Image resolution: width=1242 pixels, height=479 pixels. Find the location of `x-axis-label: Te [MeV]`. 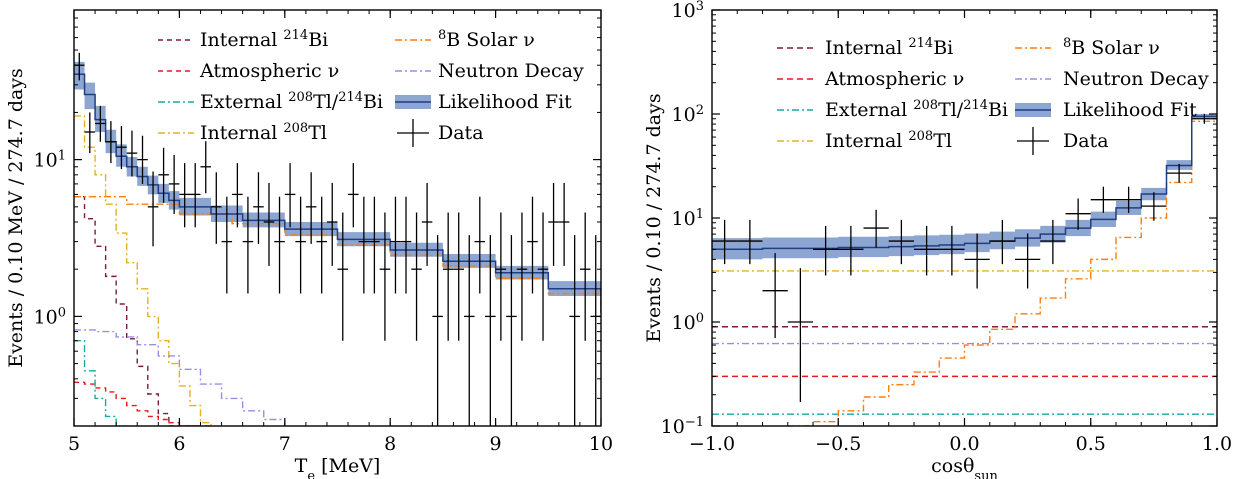

x-axis-label: Te [MeV] is located at coordinates (338, 467).